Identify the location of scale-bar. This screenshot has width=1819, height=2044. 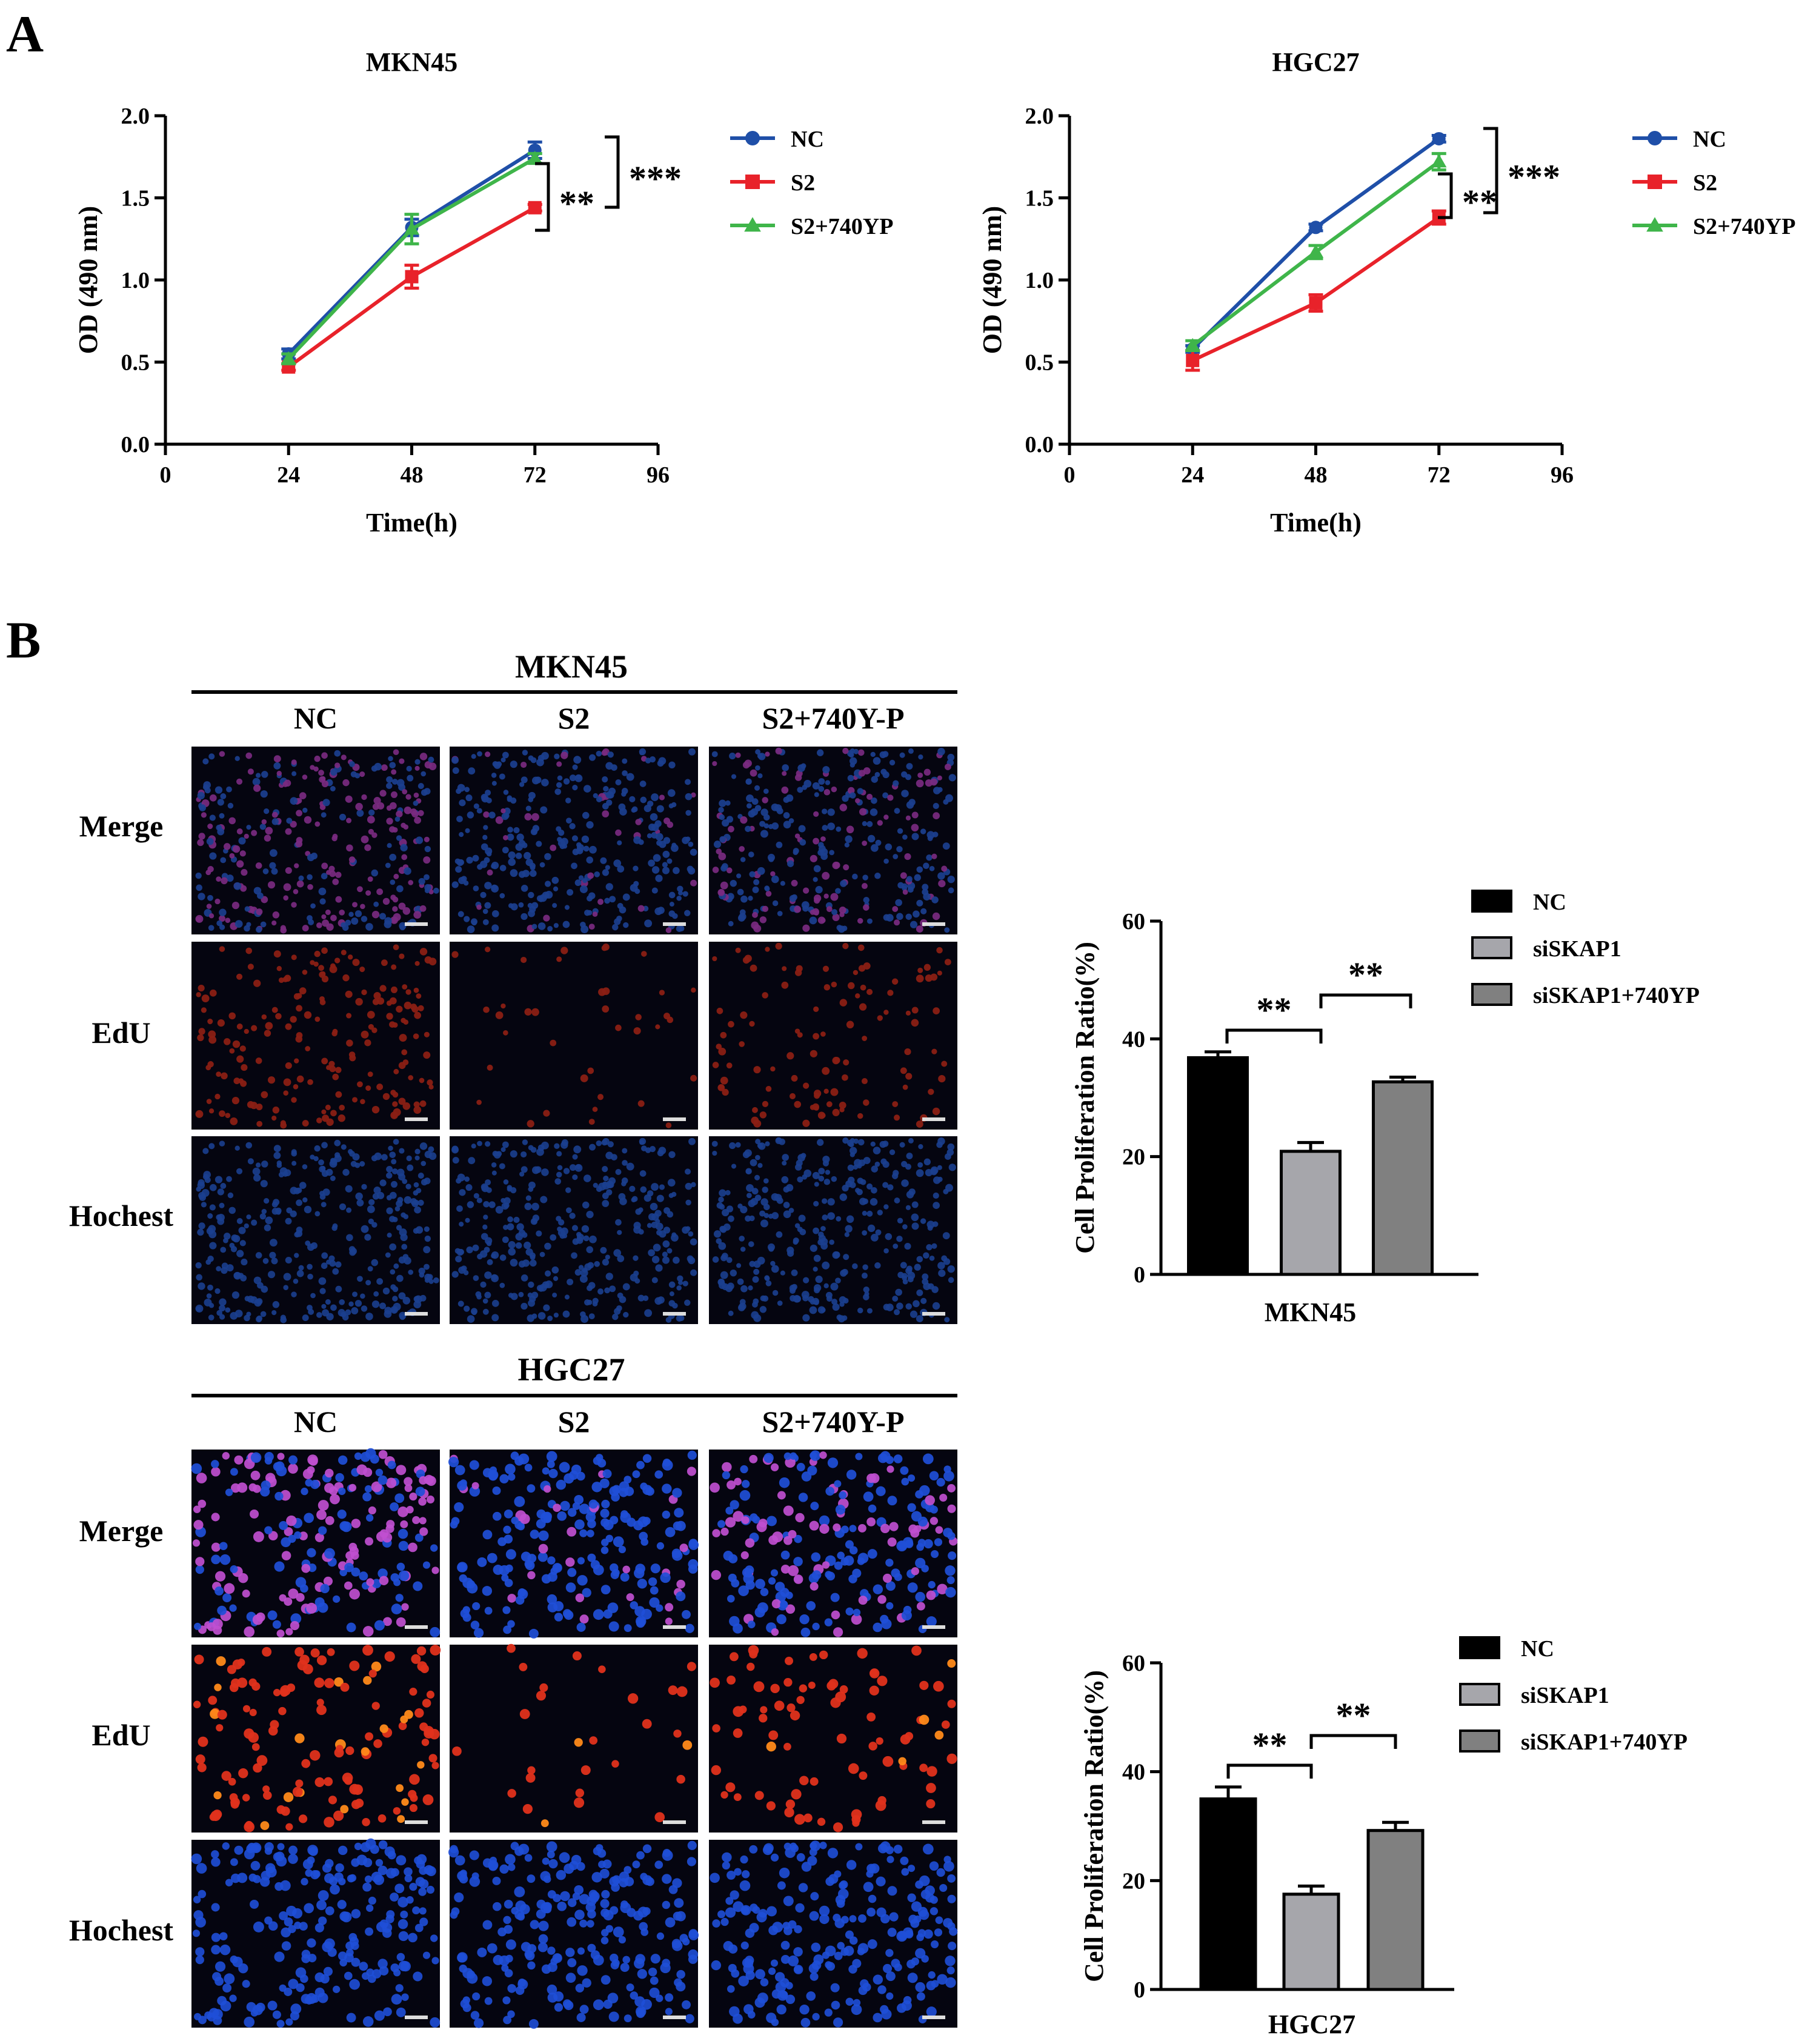
(675, 924).